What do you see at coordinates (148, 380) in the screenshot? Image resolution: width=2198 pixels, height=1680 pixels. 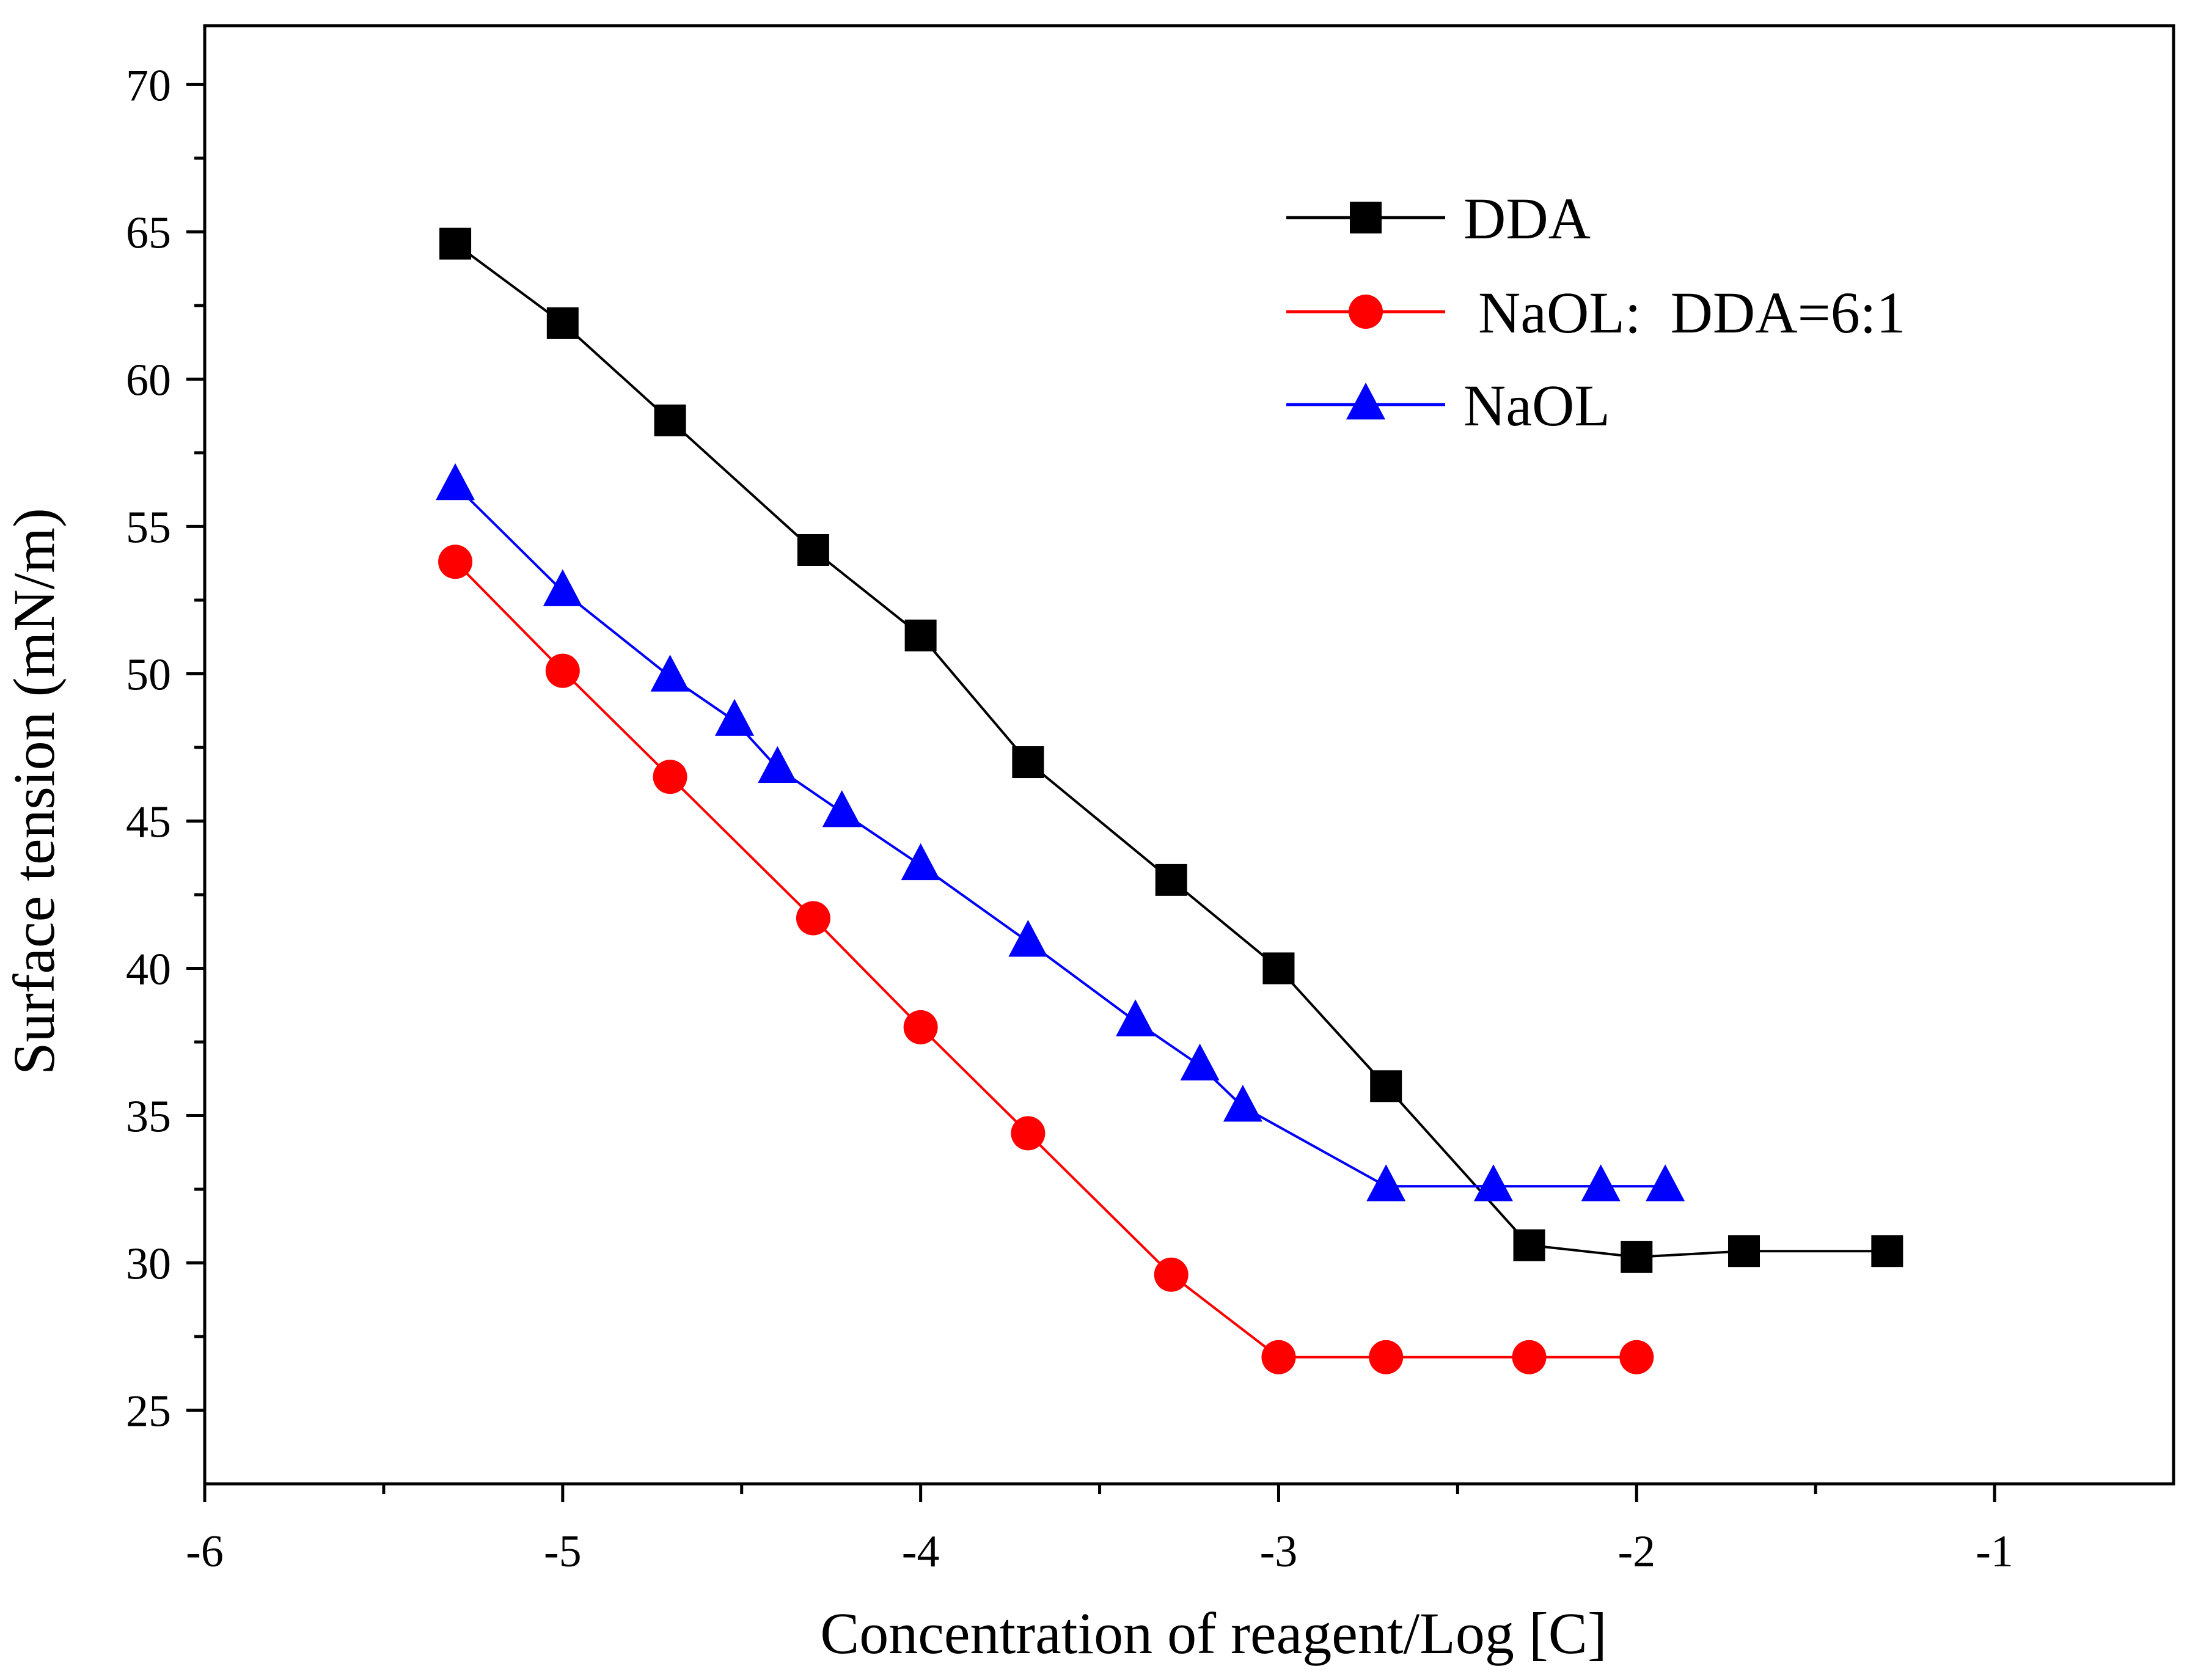 I see `y-tick-label: 60` at bounding box center [148, 380].